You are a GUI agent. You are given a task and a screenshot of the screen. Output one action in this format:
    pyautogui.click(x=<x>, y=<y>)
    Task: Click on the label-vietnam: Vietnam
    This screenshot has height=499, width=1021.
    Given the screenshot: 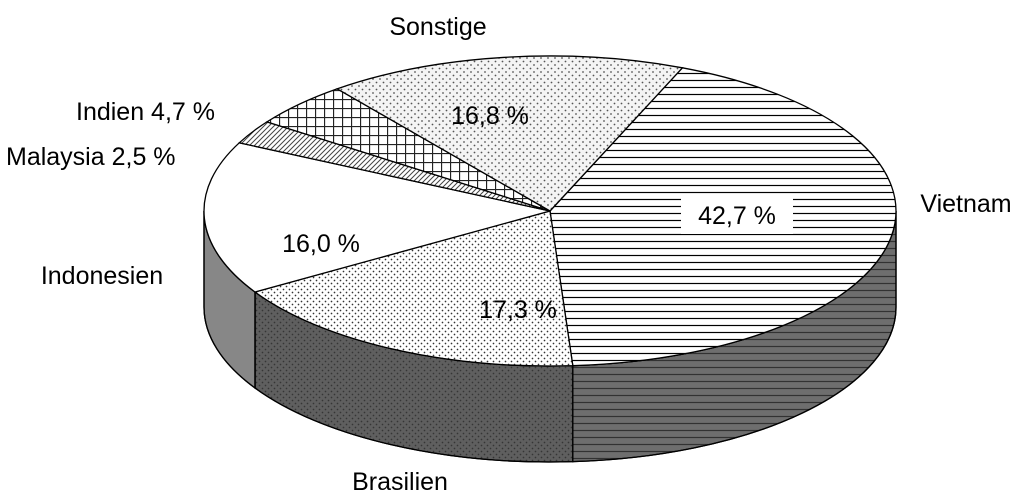 What is the action you would take?
    pyautogui.click(x=965, y=204)
    